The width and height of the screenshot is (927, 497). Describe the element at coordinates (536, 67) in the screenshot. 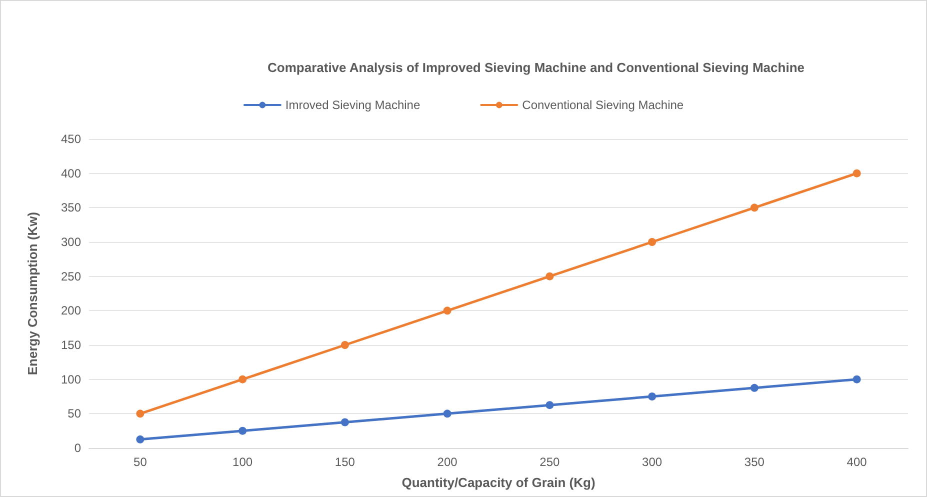

I see `chart-title: Comparative Analysis of Improved Sieving Machine and Conventional Sieving Machine` at that location.